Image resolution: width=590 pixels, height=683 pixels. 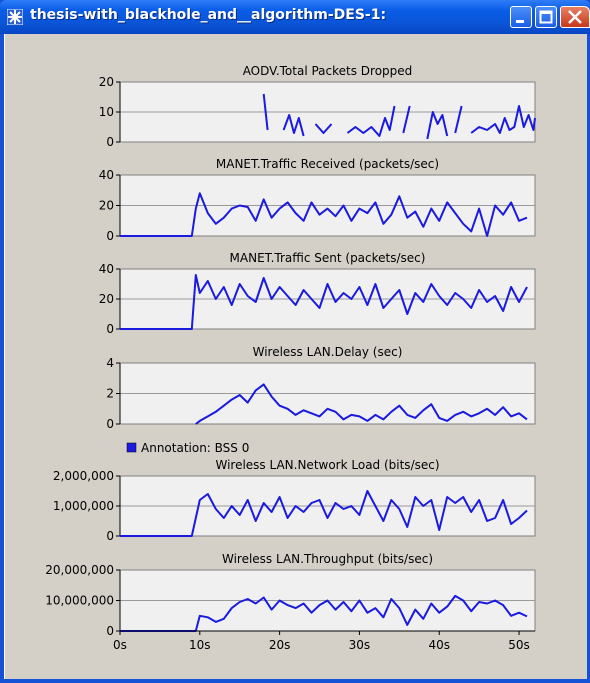 What do you see at coordinates (327, 164) in the screenshot?
I see `chart-title: MANET.Traffic Received (packets/sec)` at bounding box center [327, 164].